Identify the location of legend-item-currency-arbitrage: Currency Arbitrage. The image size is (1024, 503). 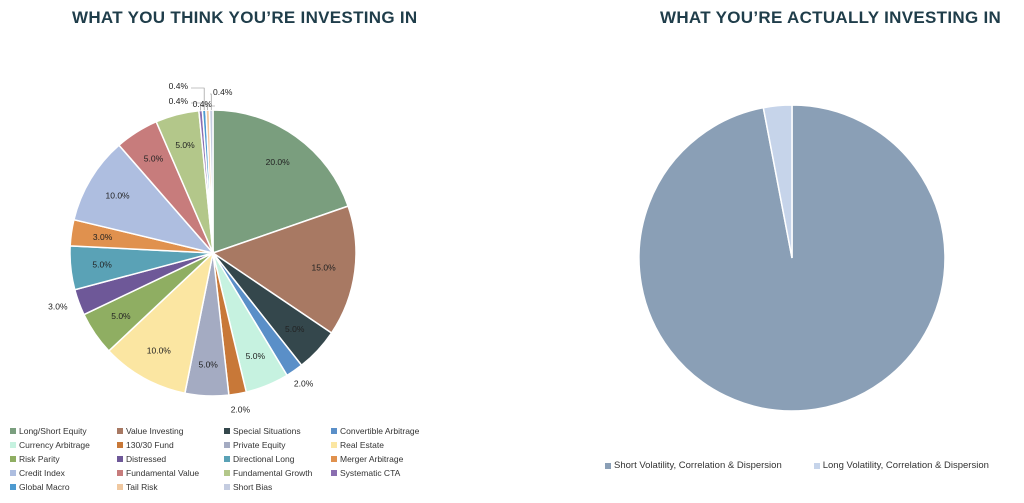
(63, 445).